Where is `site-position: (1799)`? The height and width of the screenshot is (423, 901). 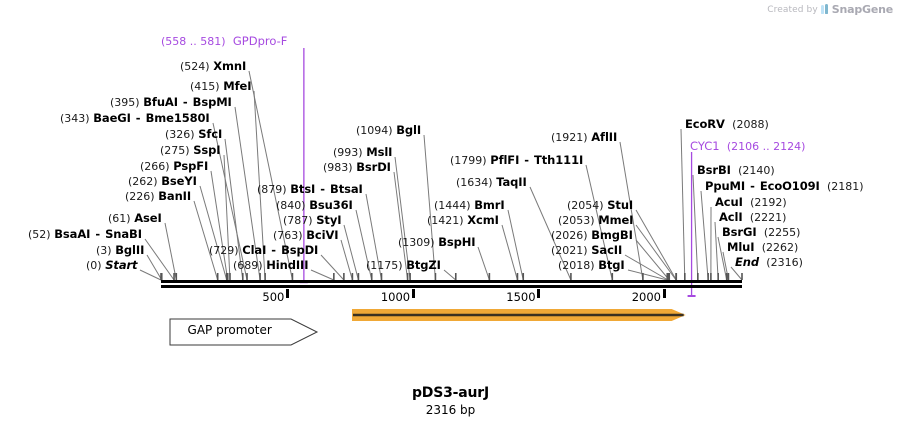 site-position: (1799) is located at coordinates (468, 160).